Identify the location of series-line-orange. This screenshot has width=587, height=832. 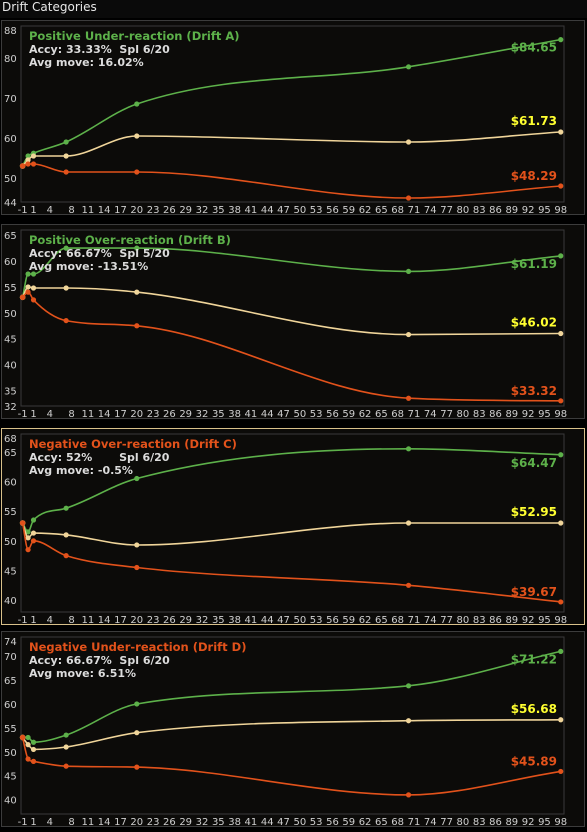
(291, 346).